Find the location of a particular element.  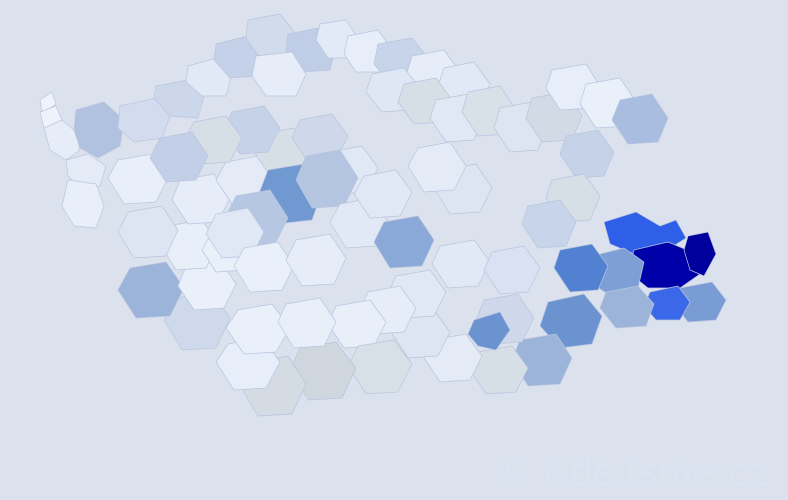

map-region: district-havlickuv-brod is located at coordinates (404, 242).